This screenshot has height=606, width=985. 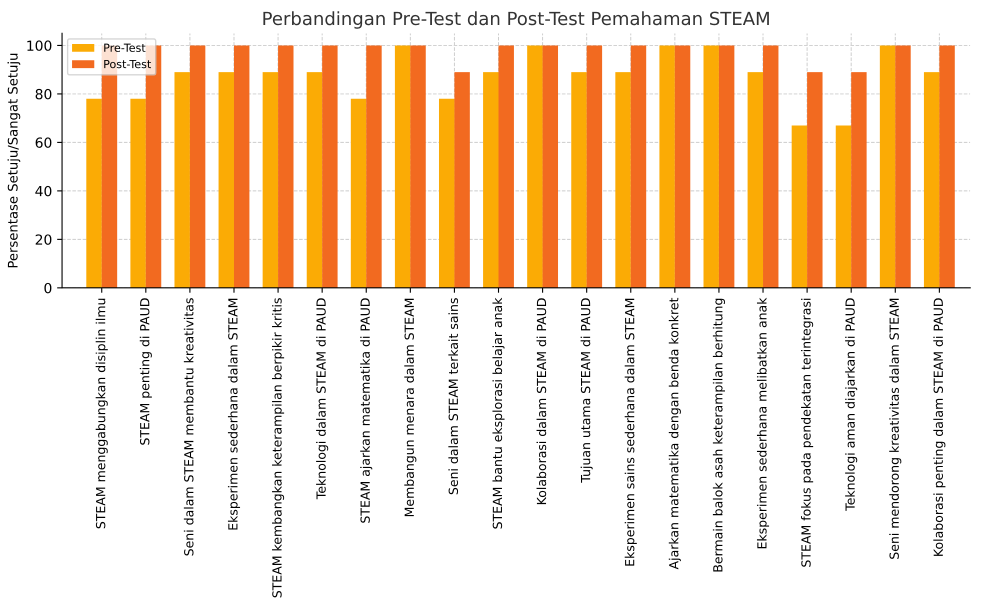 I want to click on y-tick-label: 20, so click(x=44, y=239).